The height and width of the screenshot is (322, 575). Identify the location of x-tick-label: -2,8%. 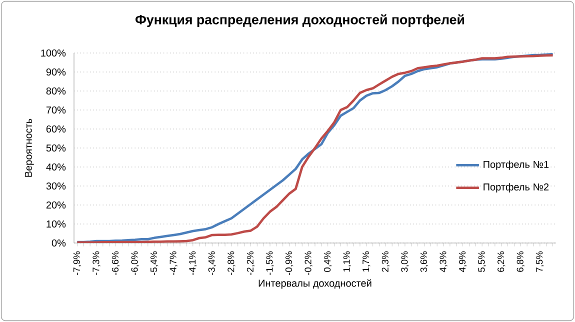
(232, 263).